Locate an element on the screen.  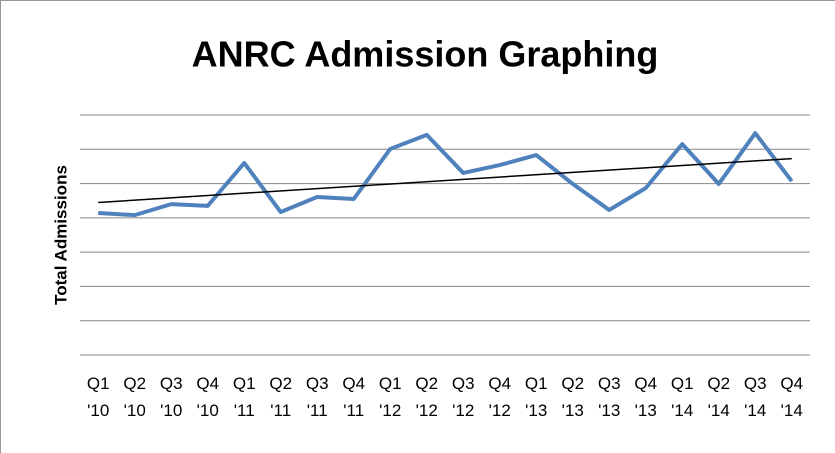
x-tick-label: Q4'12 is located at coordinates (499, 397).